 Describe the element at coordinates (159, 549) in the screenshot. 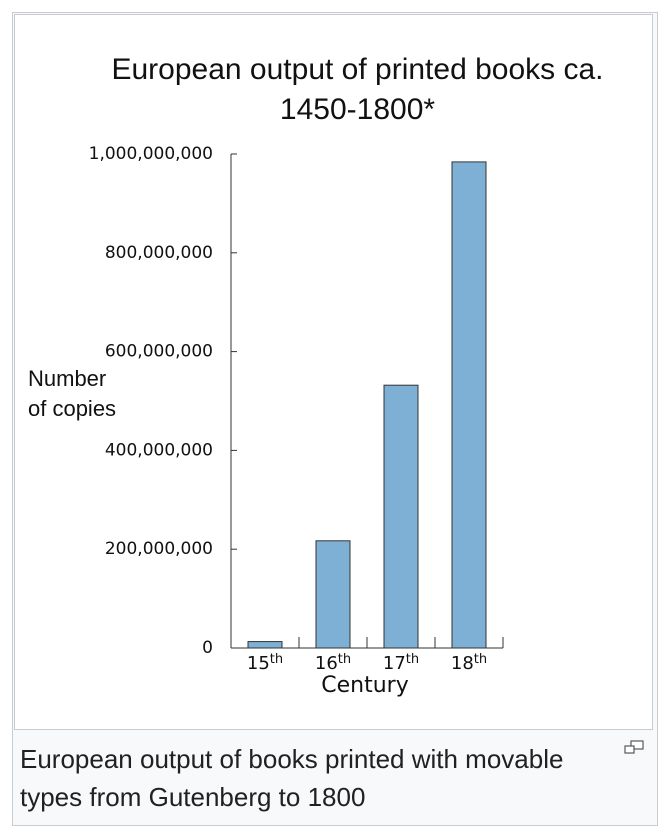

I see `y-tick-label: 200,000,000` at that location.